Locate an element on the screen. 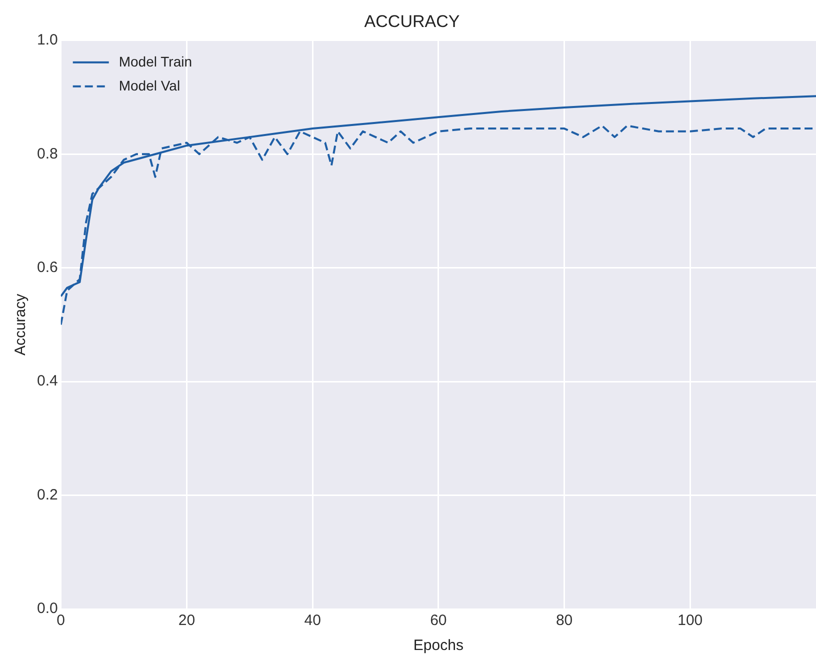 The height and width of the screenshot is (659, 816). y-tick-label: 1.0 is located at coordinates (47, 40).